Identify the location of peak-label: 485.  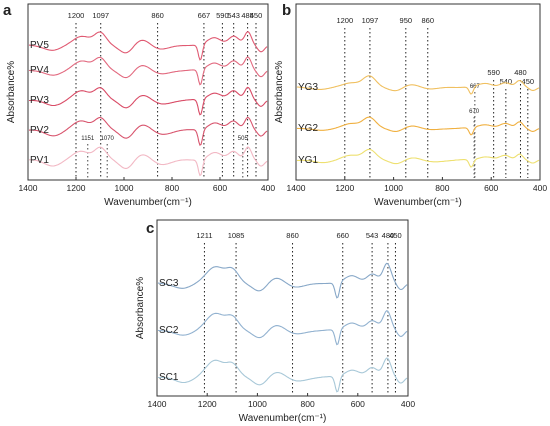
(247, 15).